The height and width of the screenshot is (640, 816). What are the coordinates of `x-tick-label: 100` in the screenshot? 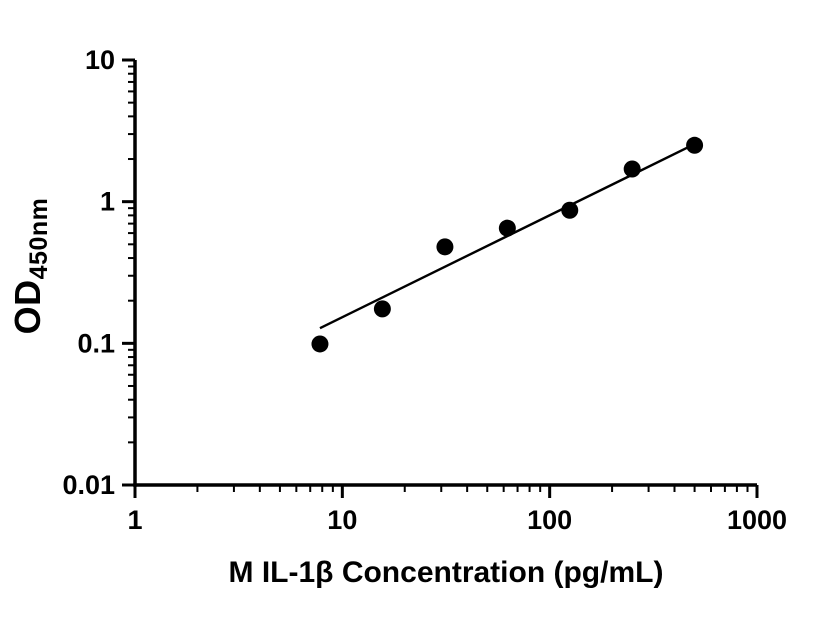 It's located at (549, 520).